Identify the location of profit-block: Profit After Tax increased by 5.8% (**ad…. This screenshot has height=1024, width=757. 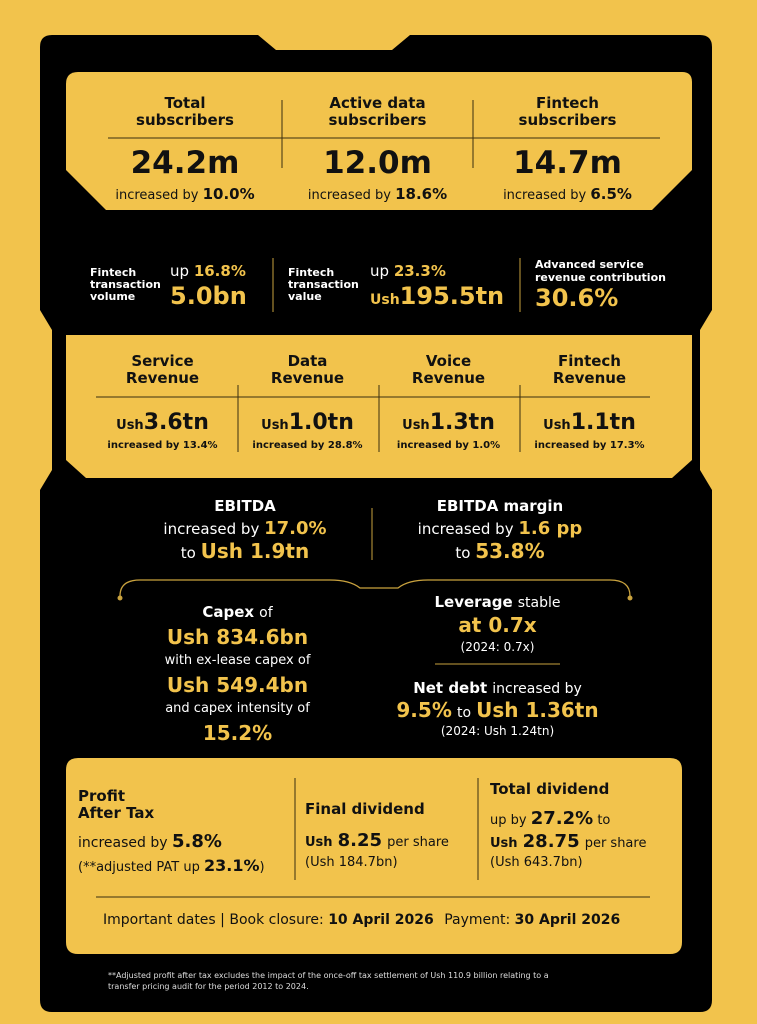
(185, 832).